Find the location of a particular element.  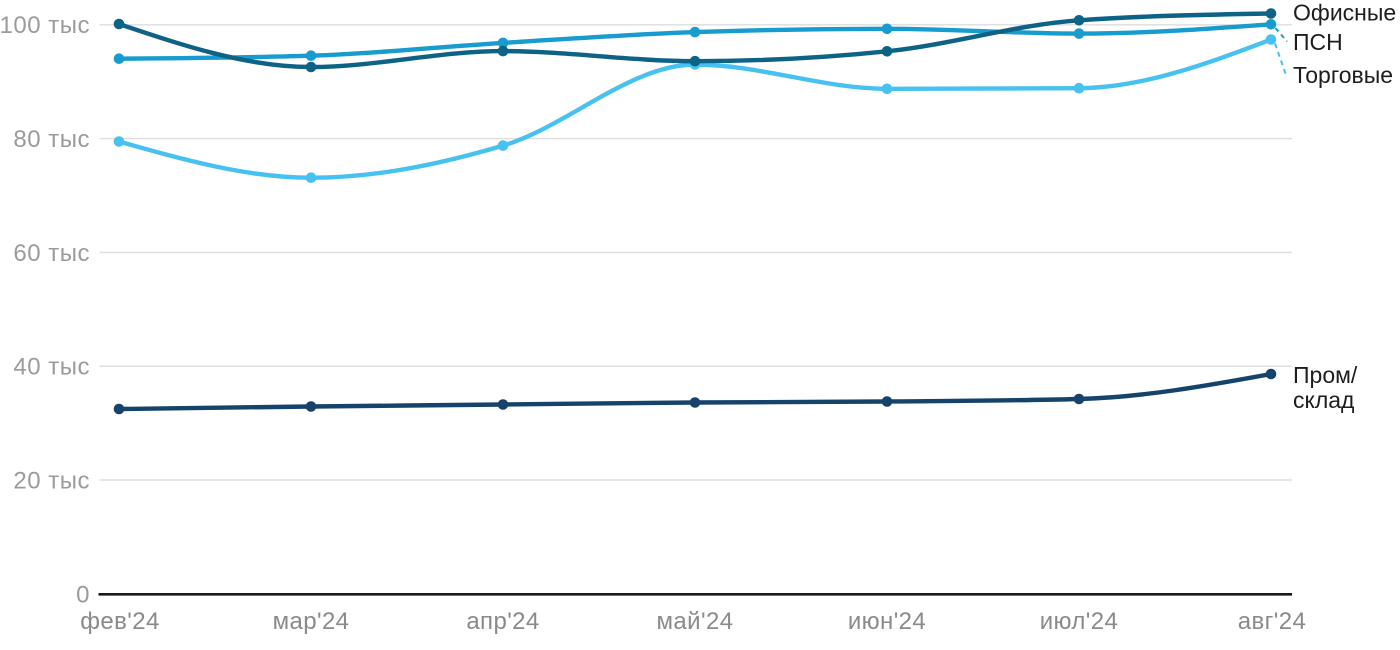

svg-text: Пром/ is located at coordinates (1325, 375).